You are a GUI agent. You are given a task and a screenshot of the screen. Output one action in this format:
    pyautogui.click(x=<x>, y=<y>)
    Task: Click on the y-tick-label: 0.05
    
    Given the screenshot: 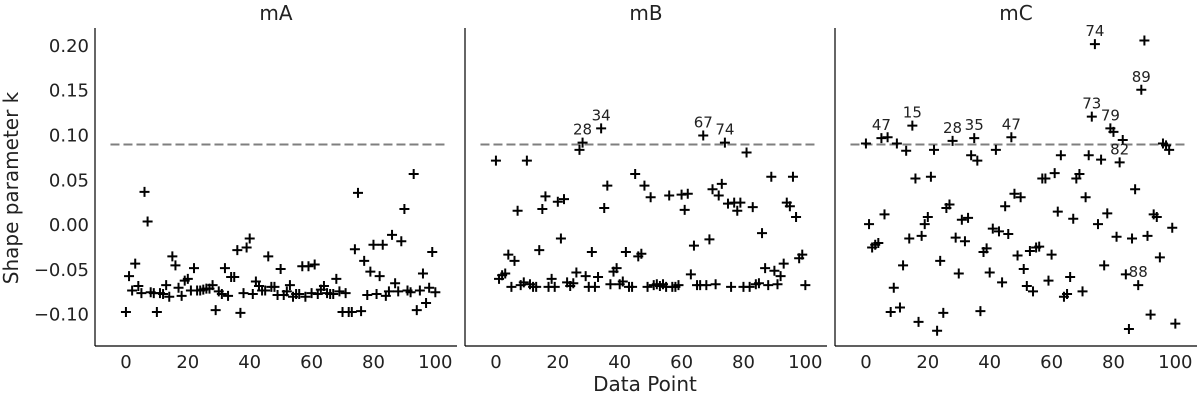 What is the action you would take?
    pyautogui.click(x=69, y=180)
    